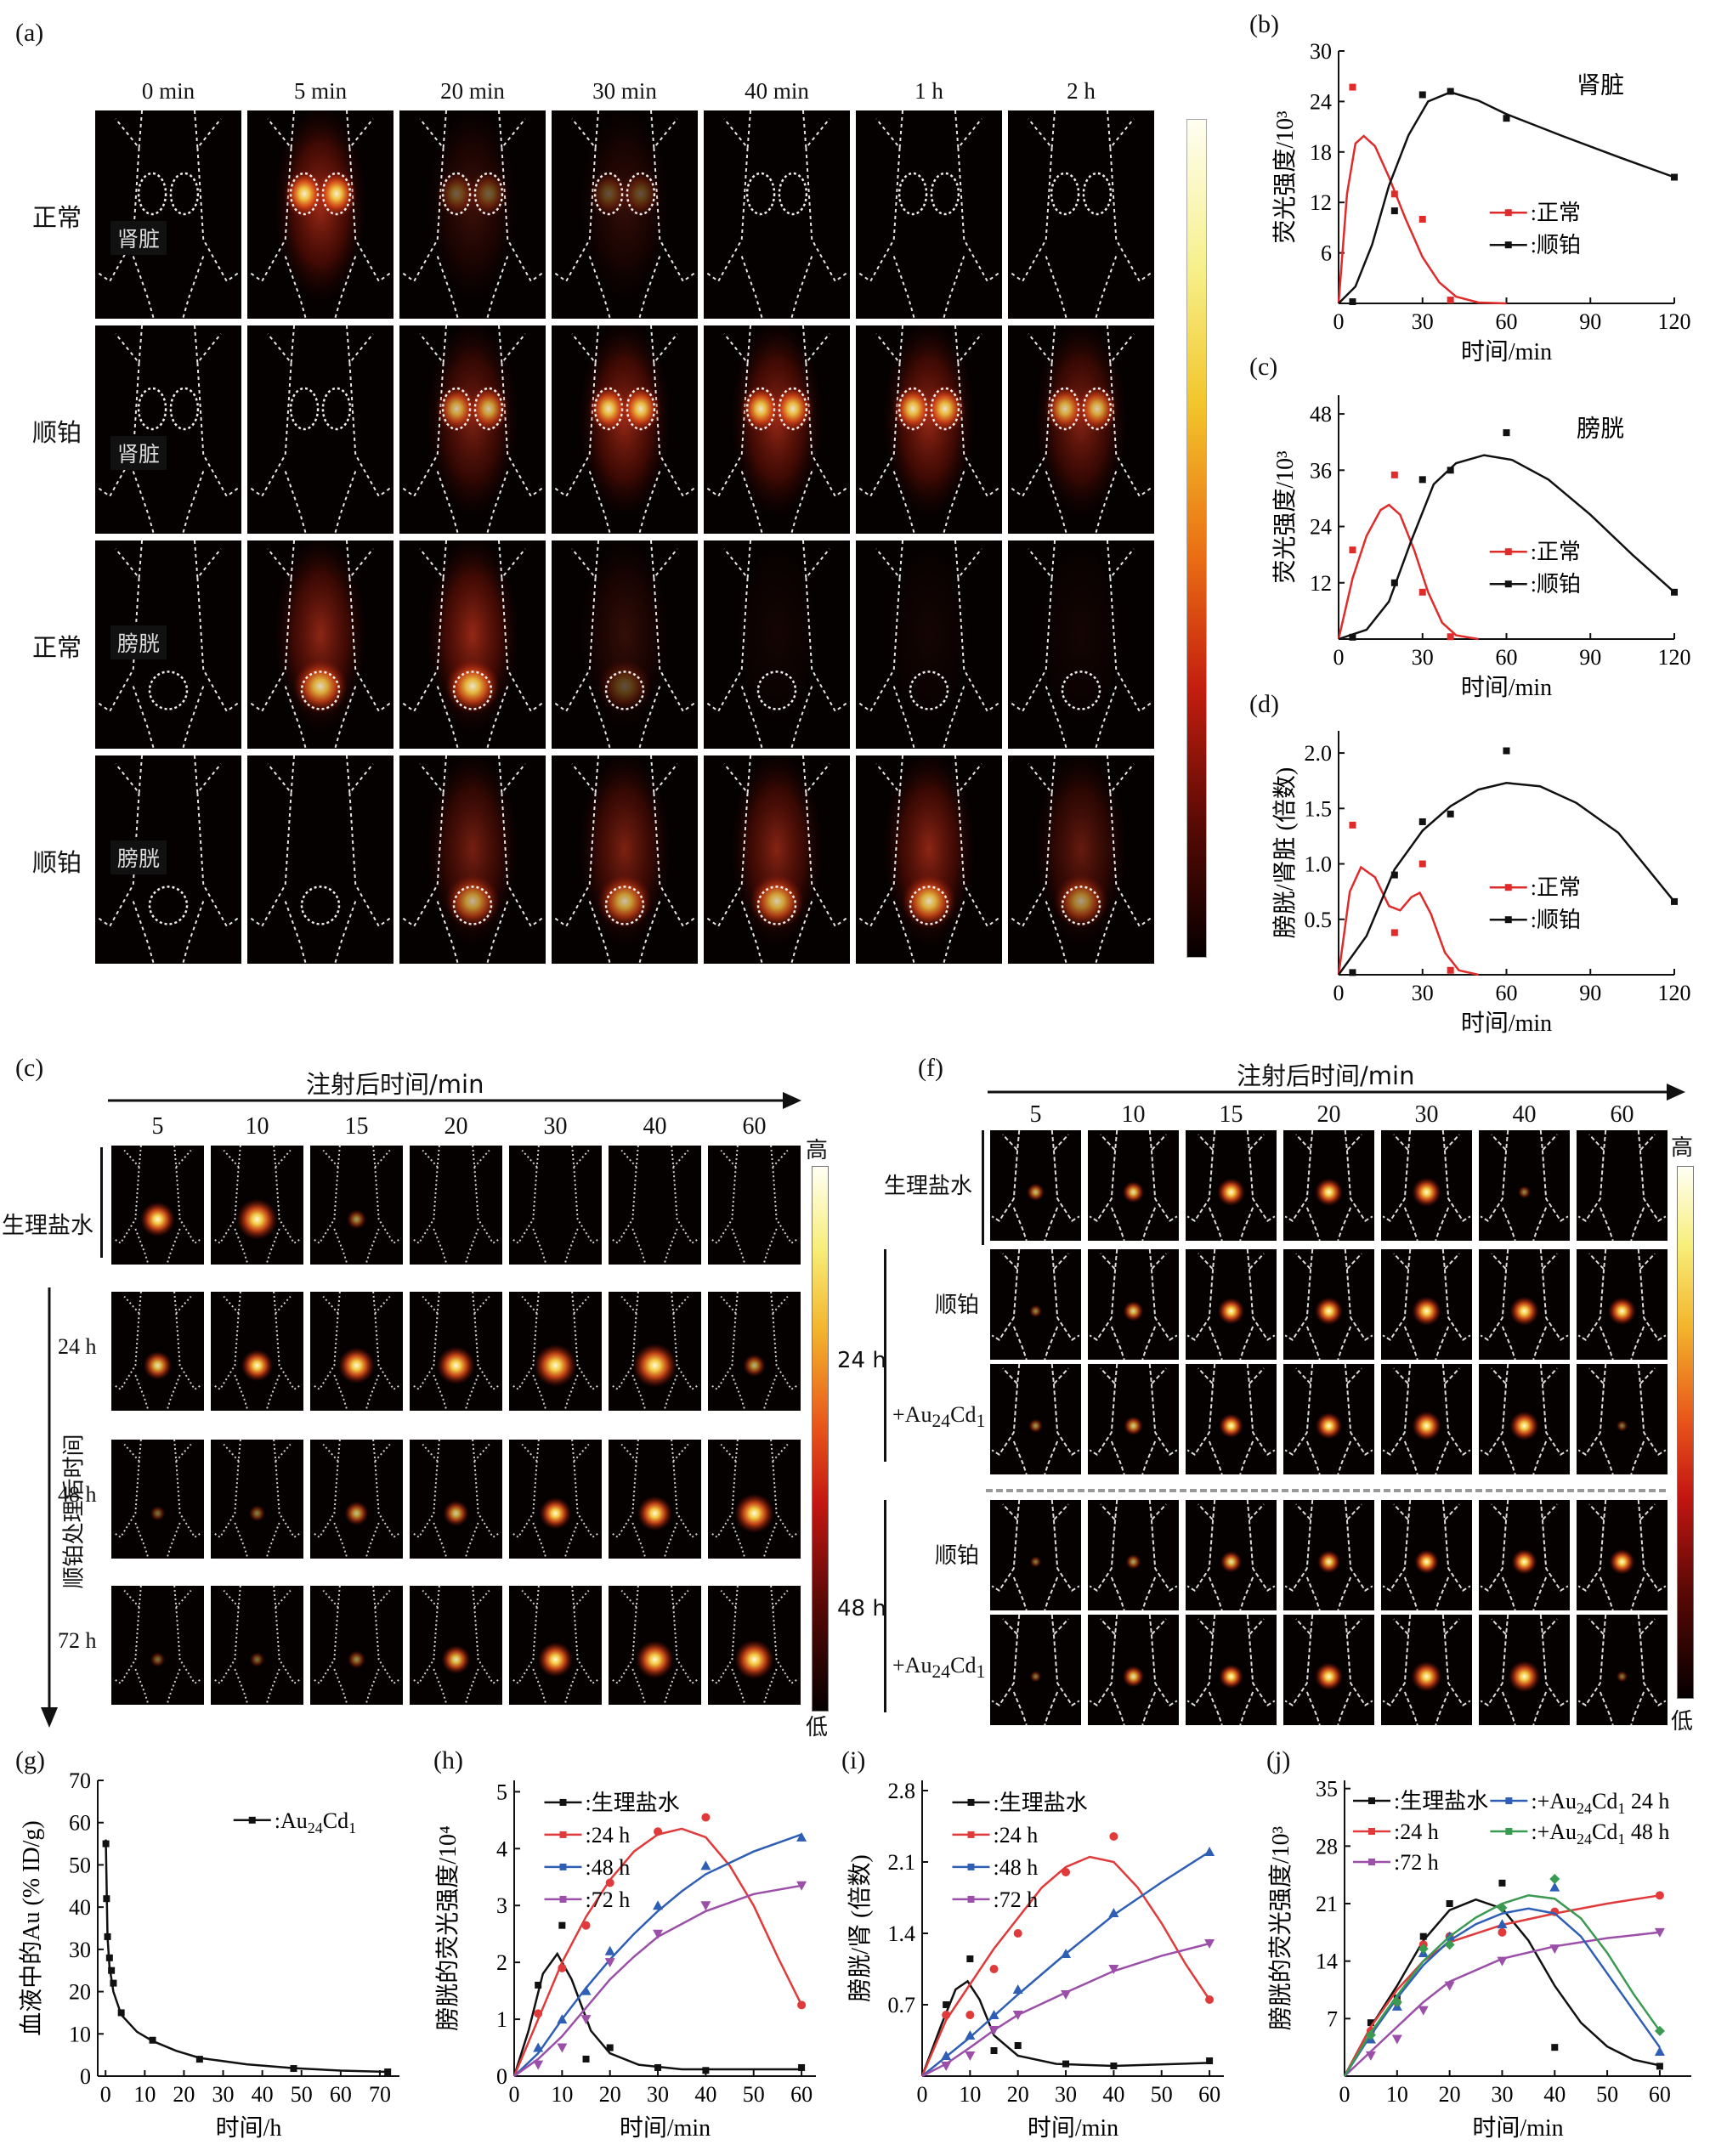 The width and height of the screenshot is (1710, 2156). Describe the element at coordinates (1328, 1114) in the screenshot. I see `panel-f-col-3: 20` at that location.